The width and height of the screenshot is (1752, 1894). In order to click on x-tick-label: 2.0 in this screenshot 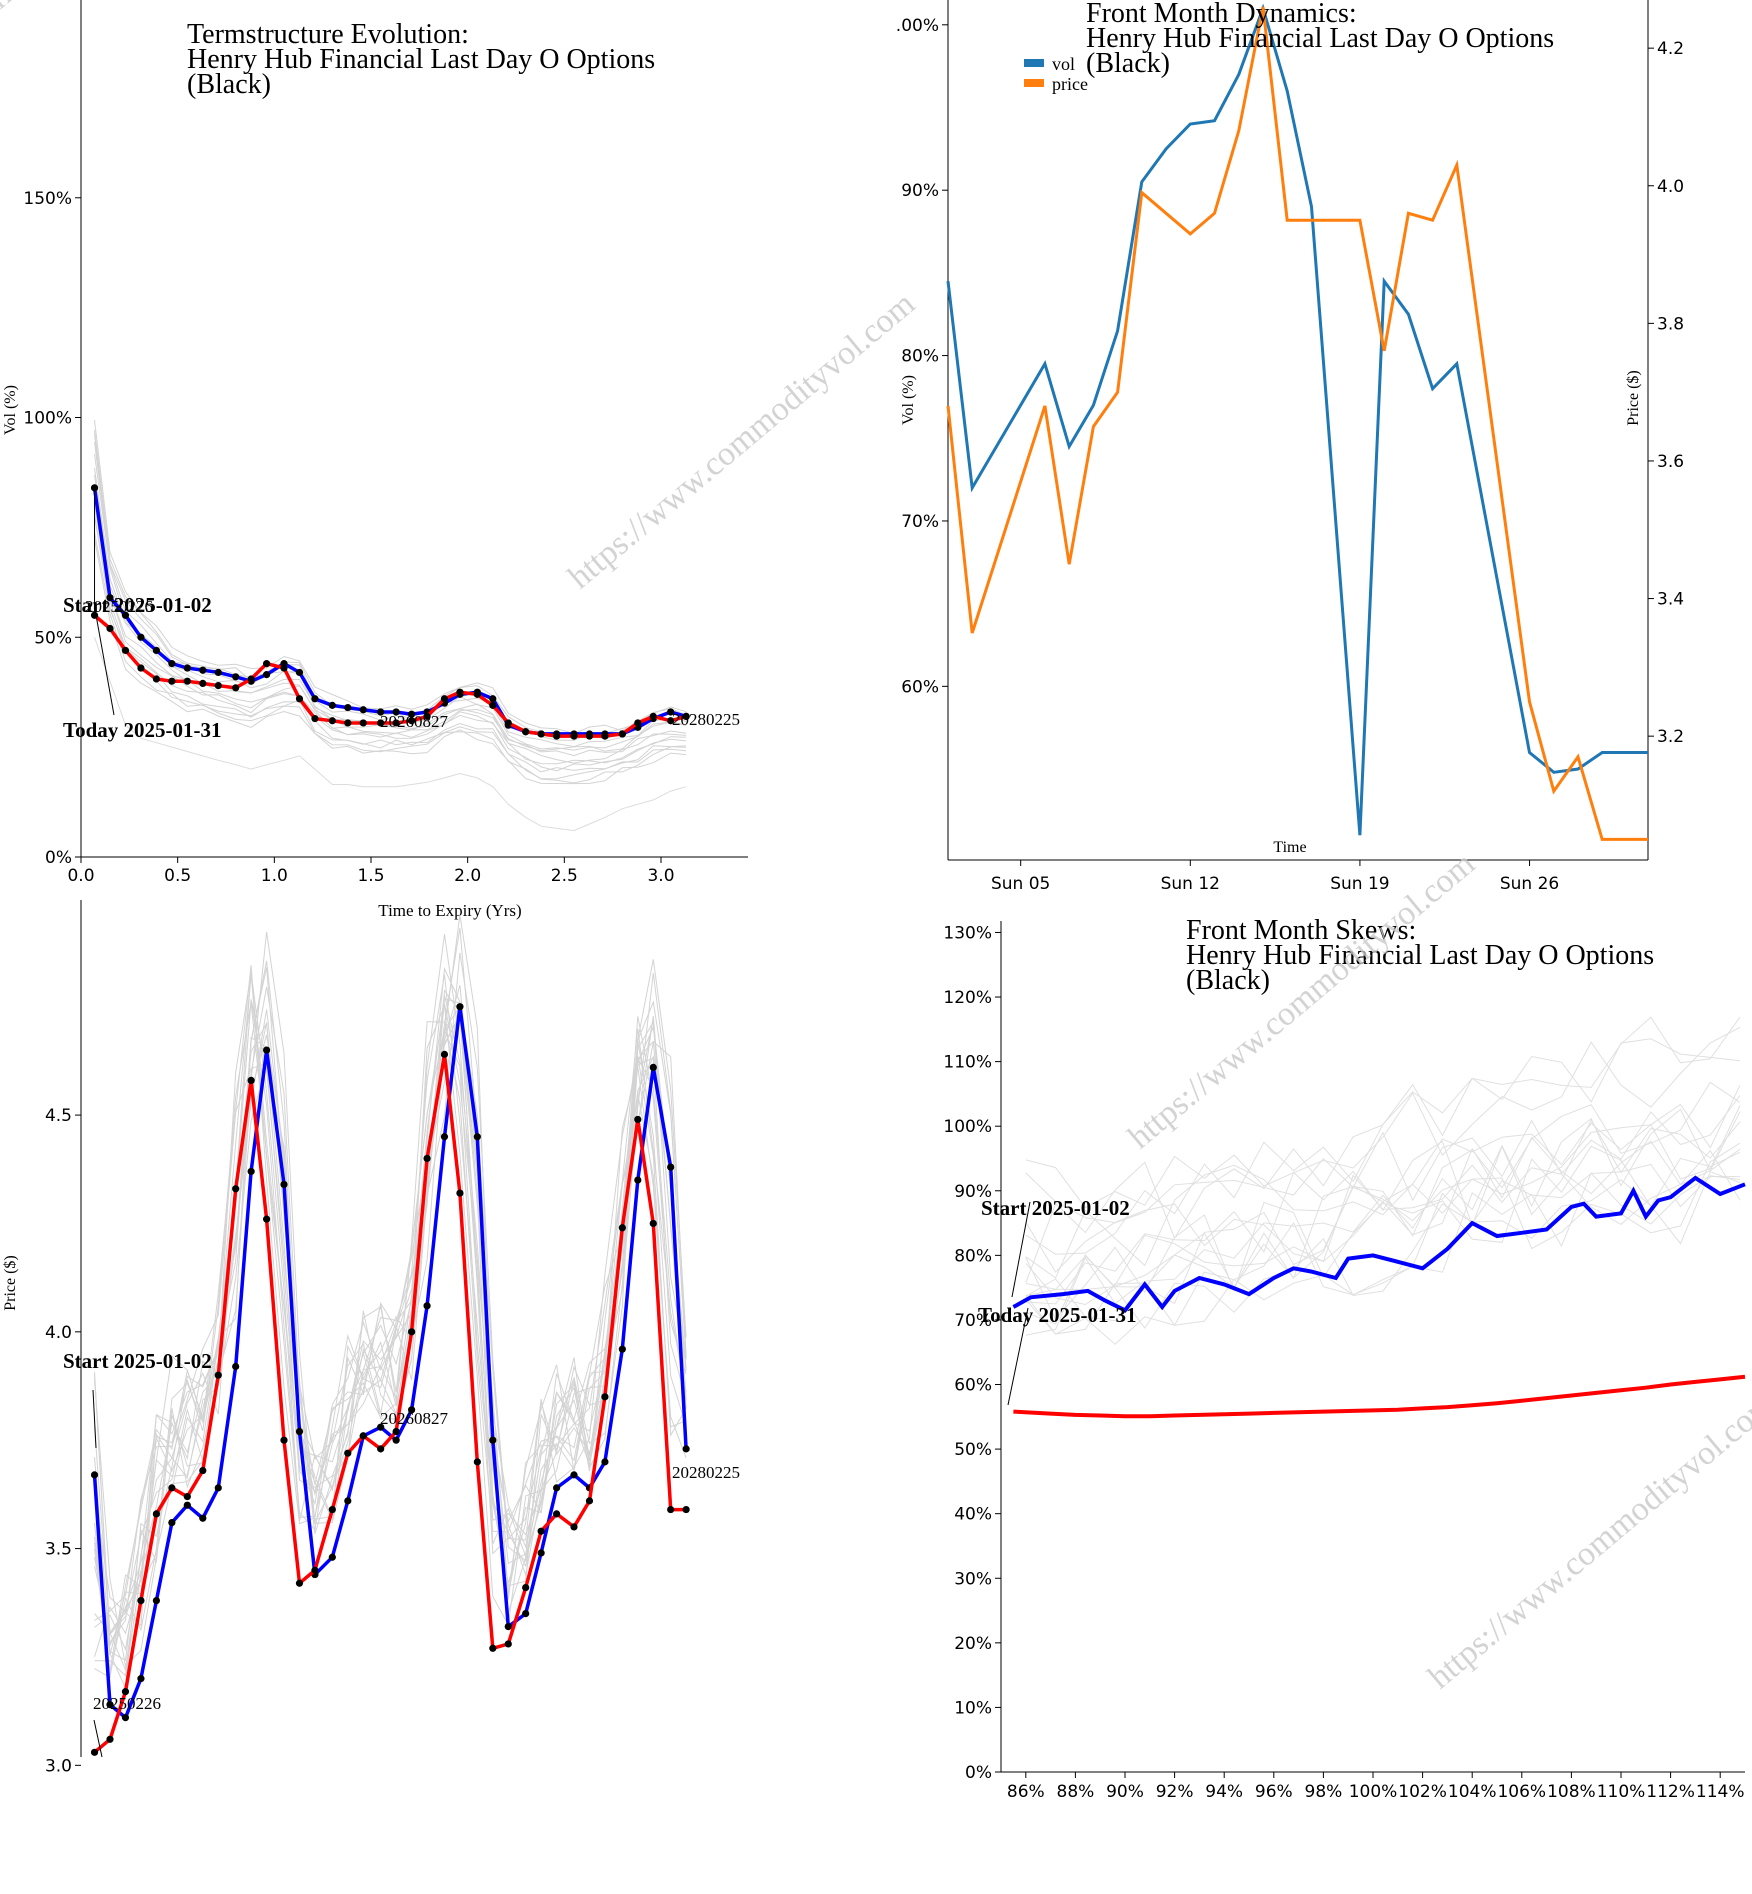, I will do `click(467, 876)`.